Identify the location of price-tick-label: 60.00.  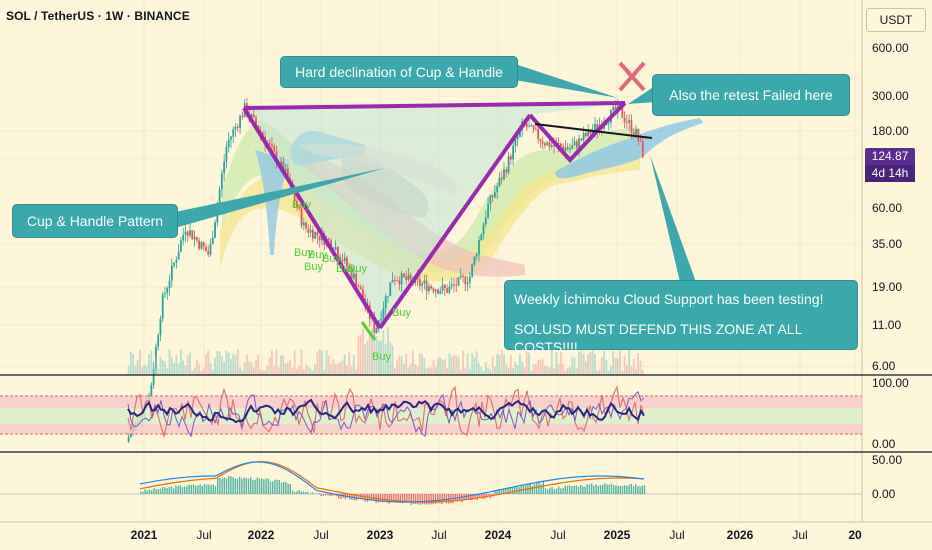
(887, 208).